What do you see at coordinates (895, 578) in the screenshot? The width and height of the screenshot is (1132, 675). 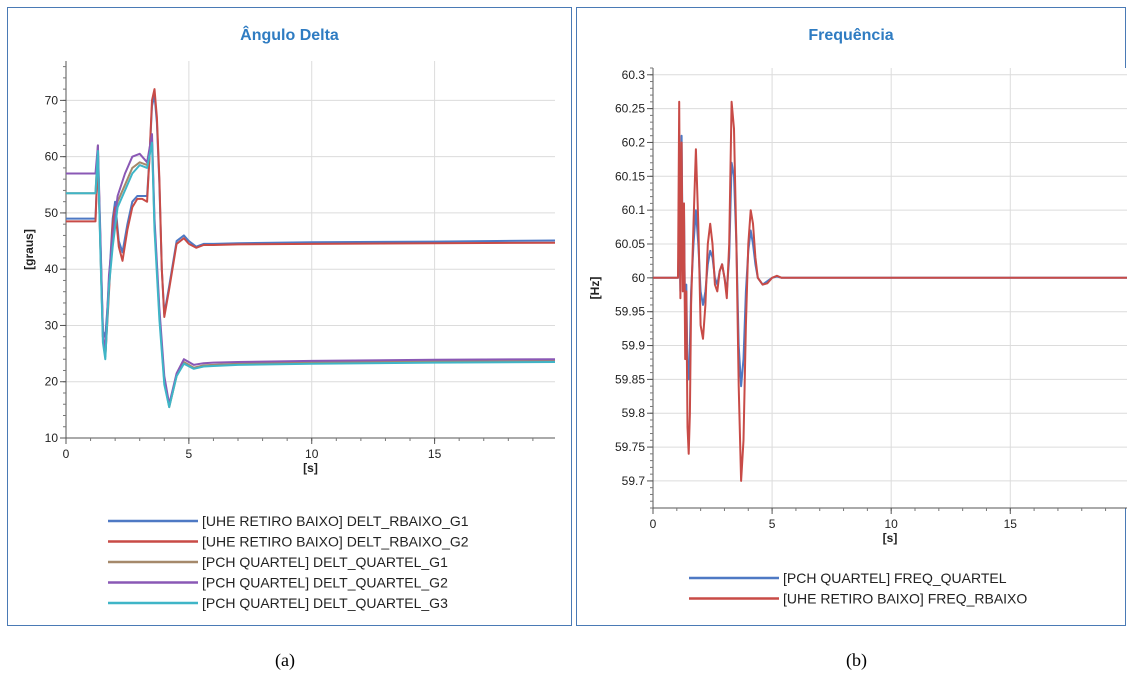 I see `legend-label-1: [PCH QUARTEL] FREQ_QUARTEL` at bounding box center [895, 578].